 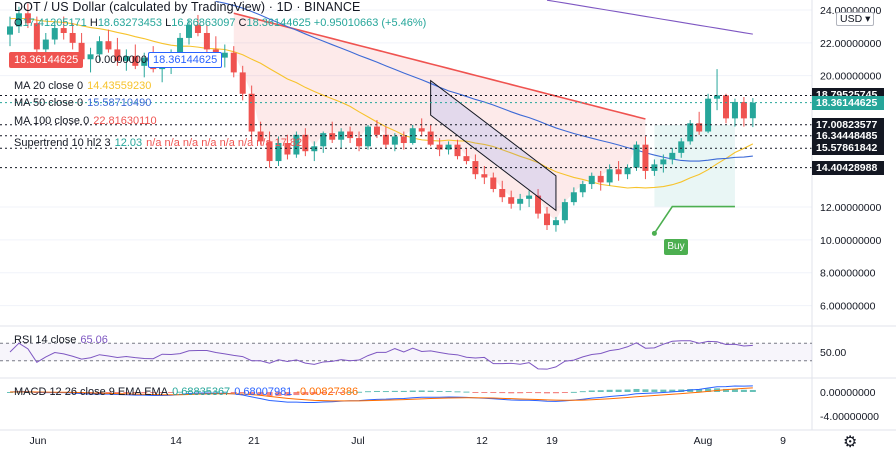 What do you see at coordinates (85, 121) in the screenshot?
I see `ma100-legend: MA 100 close 0 22.81630110` at bounding box center [85, 121].